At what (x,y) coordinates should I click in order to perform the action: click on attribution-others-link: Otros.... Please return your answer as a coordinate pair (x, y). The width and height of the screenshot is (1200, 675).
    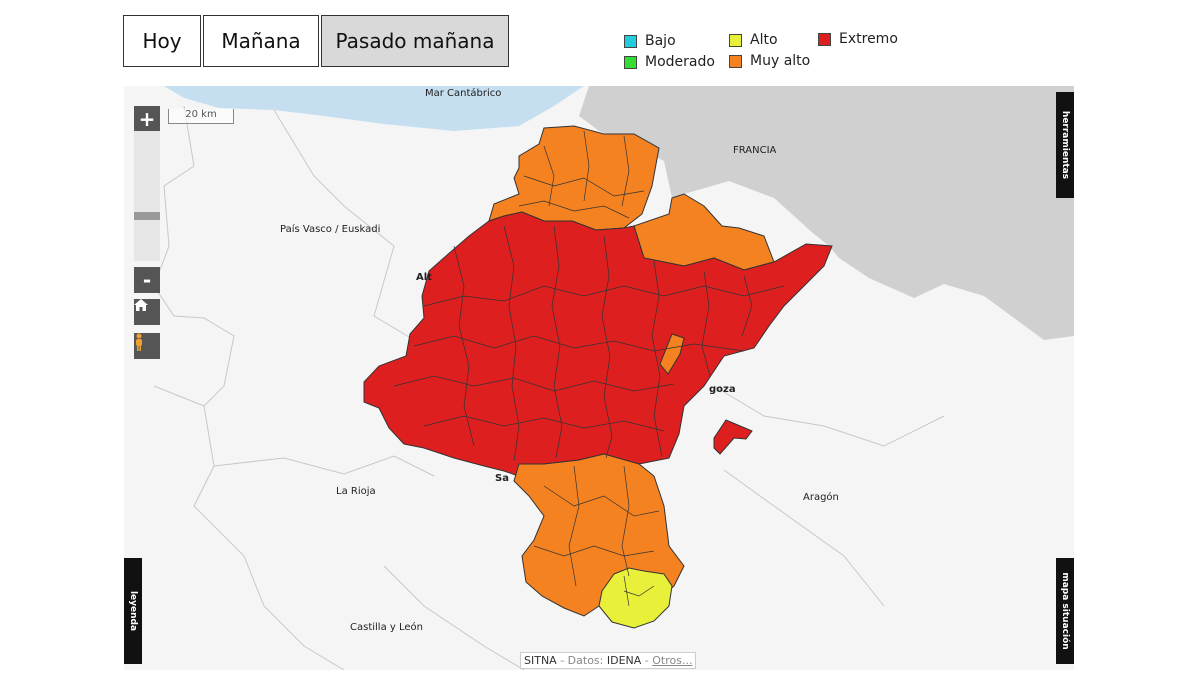
    Looking at the image, I should click on (672, 660).